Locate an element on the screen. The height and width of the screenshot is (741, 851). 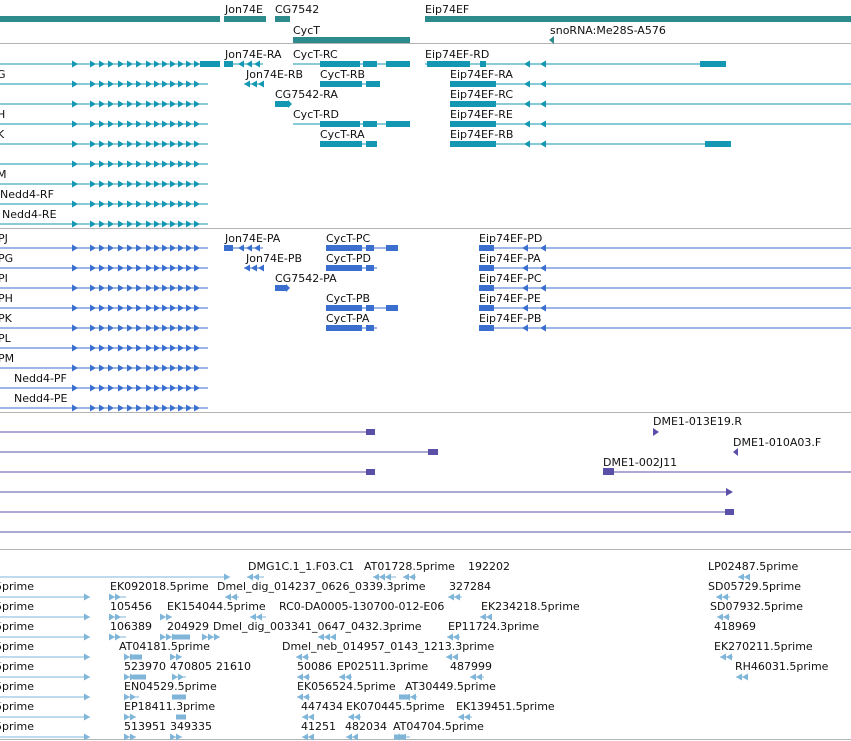
label-nedd4-pe: Nedd4-PE is located at coordinates (41, 398).